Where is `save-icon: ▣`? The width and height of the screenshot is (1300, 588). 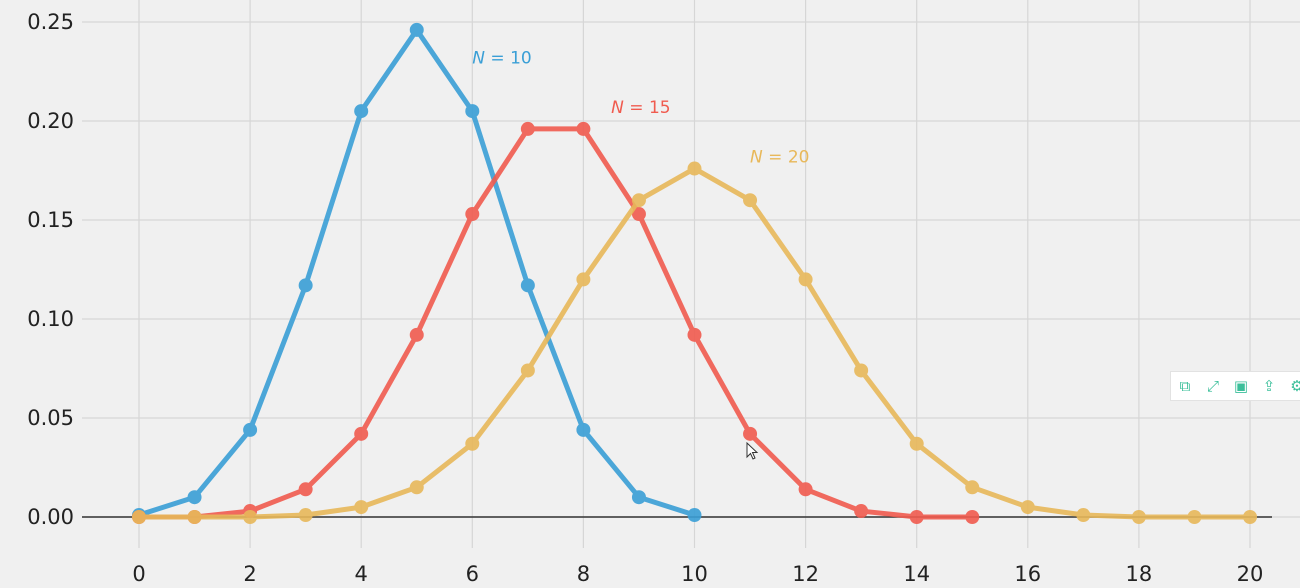 save-icon: ▣ is located at coordinates (1241, 386).